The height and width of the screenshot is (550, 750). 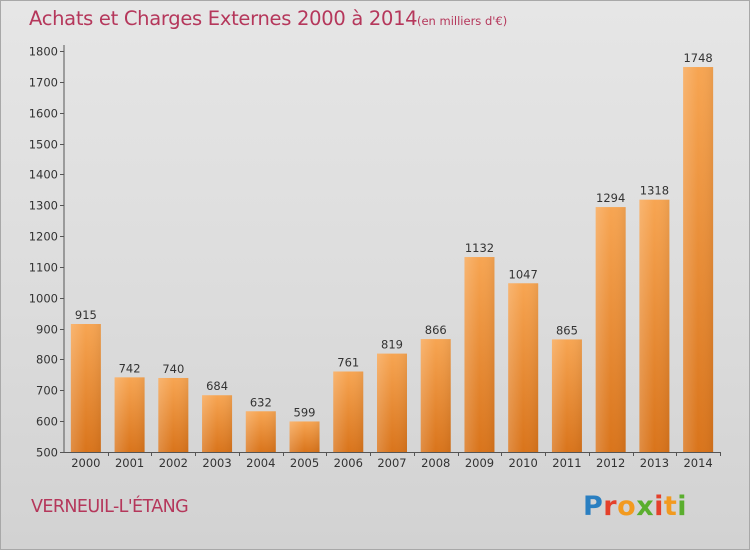 What do you see at coordinates (567, 330) in the screenshot?
I see `value-label: 865` at bounding box center [567, 330].